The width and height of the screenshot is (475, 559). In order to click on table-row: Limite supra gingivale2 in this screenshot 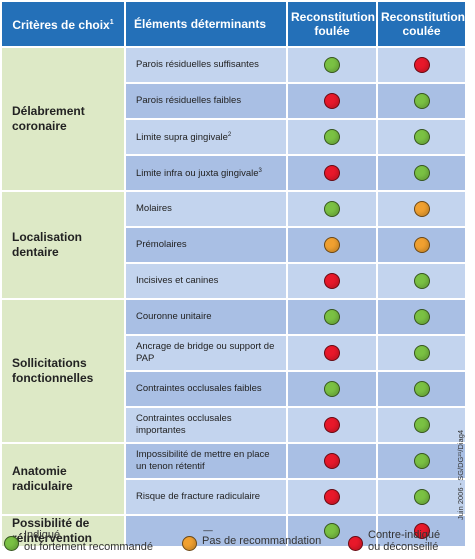, I will do `click(233, 137)`.